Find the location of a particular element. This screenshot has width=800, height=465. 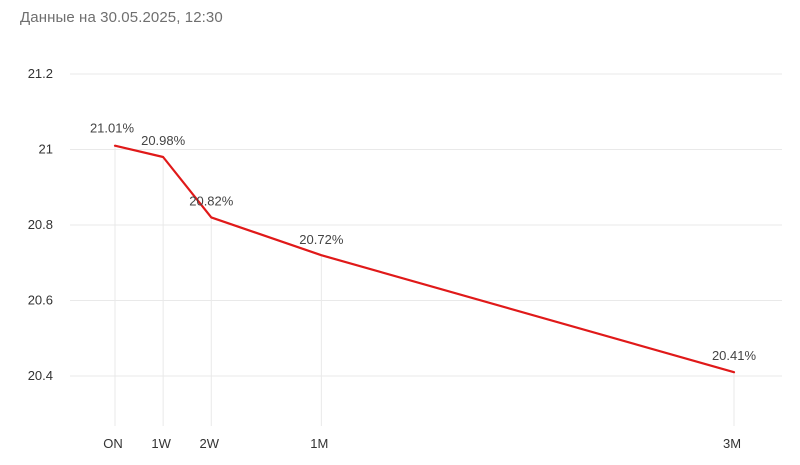

y-tick-label: 20.8 is located at coordinates (40, 224).